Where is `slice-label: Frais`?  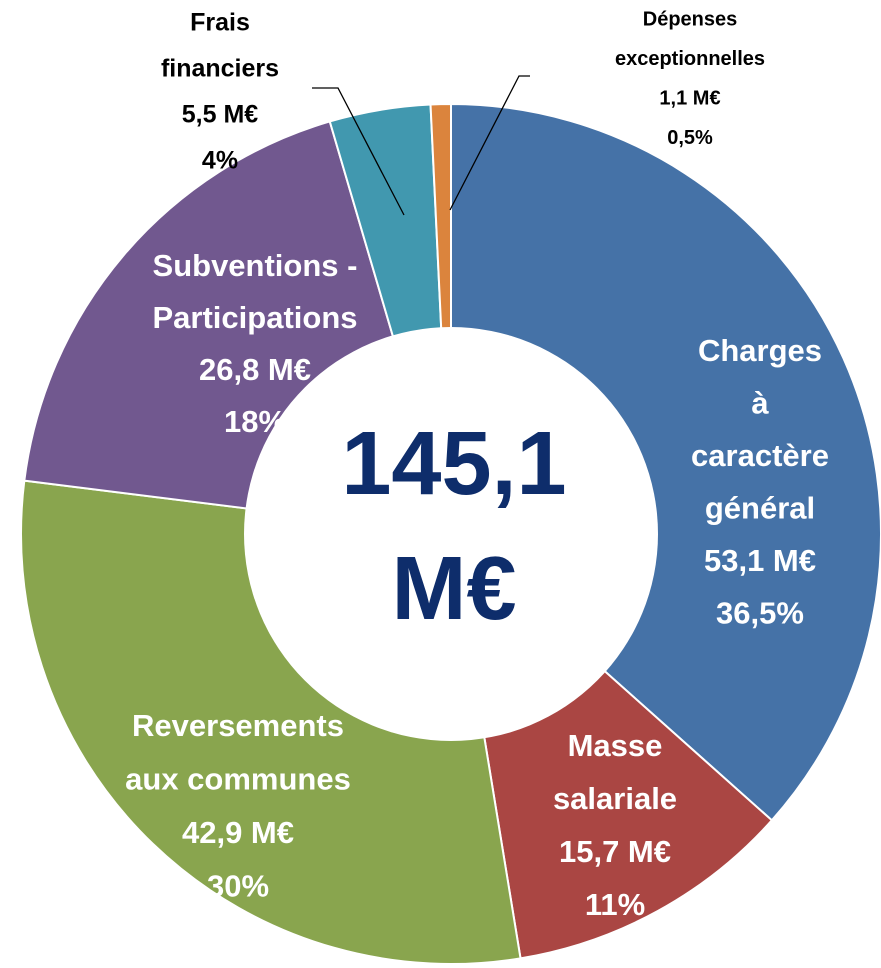 slice-label: Frais is located at coordinates (220, 23).